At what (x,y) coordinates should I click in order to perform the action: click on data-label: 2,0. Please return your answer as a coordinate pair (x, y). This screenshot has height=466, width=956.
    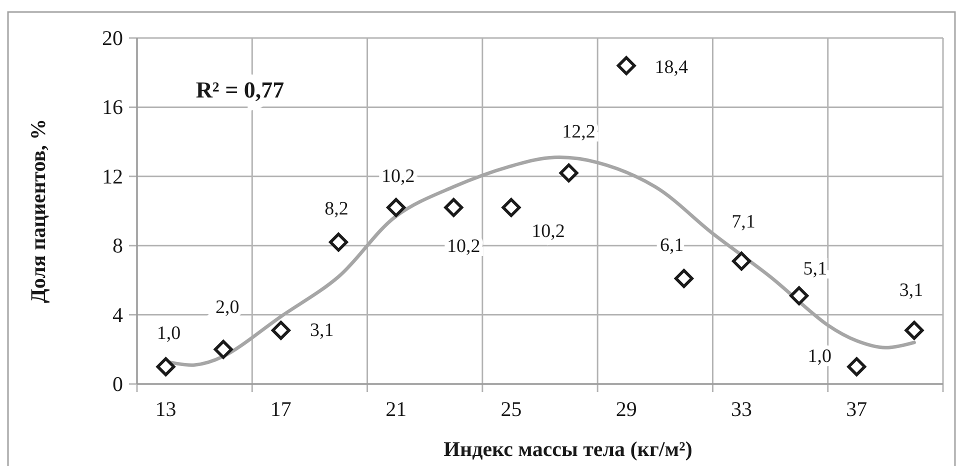
    Looking at the image, I should click on (227, 307).